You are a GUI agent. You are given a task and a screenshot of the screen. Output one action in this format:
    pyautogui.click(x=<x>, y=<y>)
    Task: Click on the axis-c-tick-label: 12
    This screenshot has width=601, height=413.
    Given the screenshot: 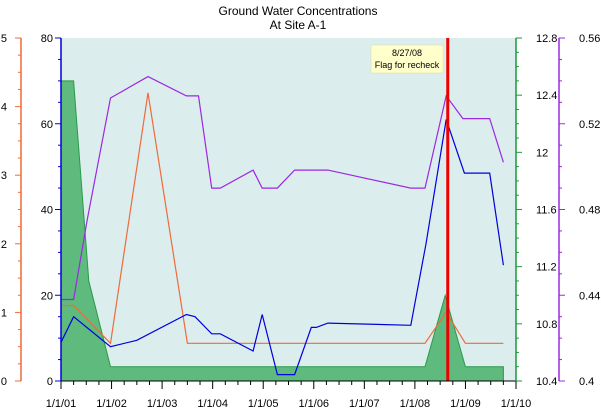 What is the action you would take?
    pyautogui.click(x=542, y=153)
    